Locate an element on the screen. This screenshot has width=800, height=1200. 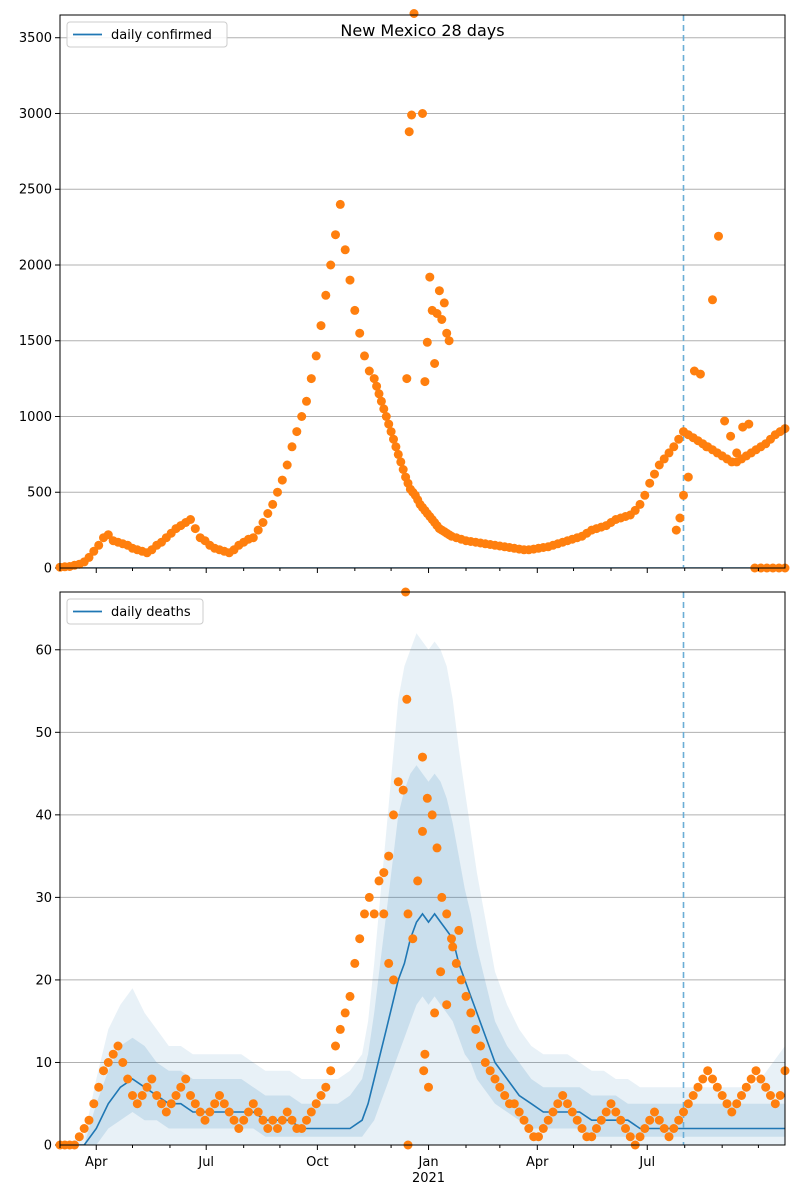
y-tick-label: 40 is located at coordinates (43, 815).